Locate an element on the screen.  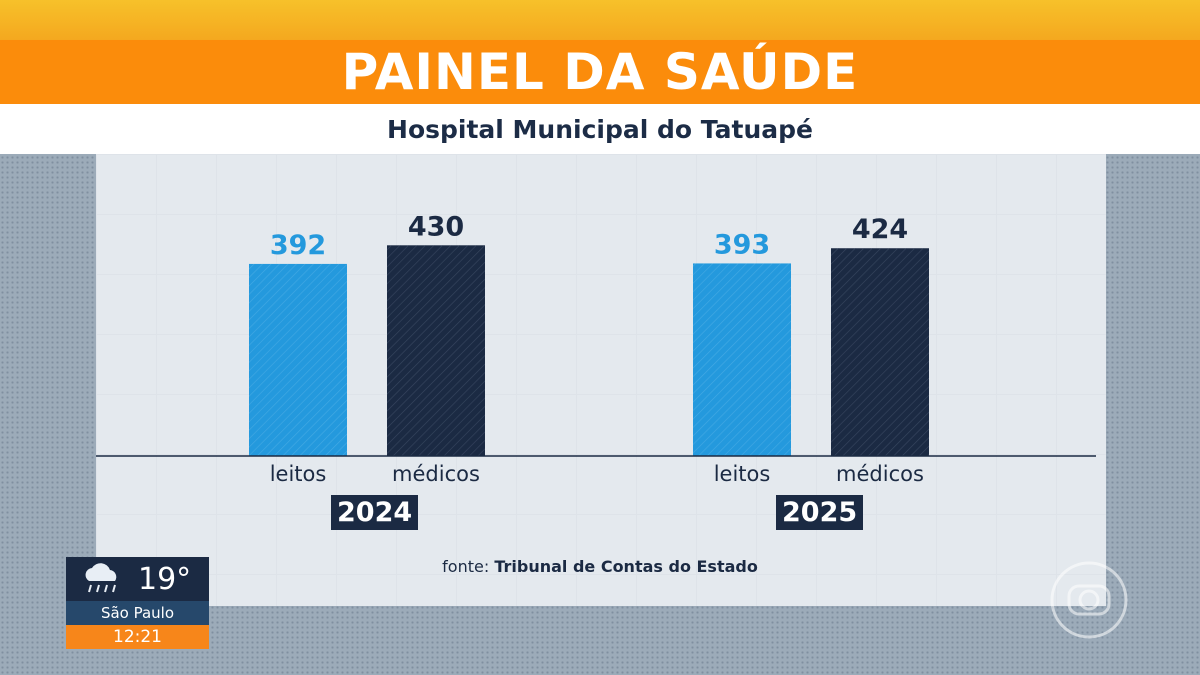
category-label-médicos-2024: médicos is located at coordinates (436, 474).